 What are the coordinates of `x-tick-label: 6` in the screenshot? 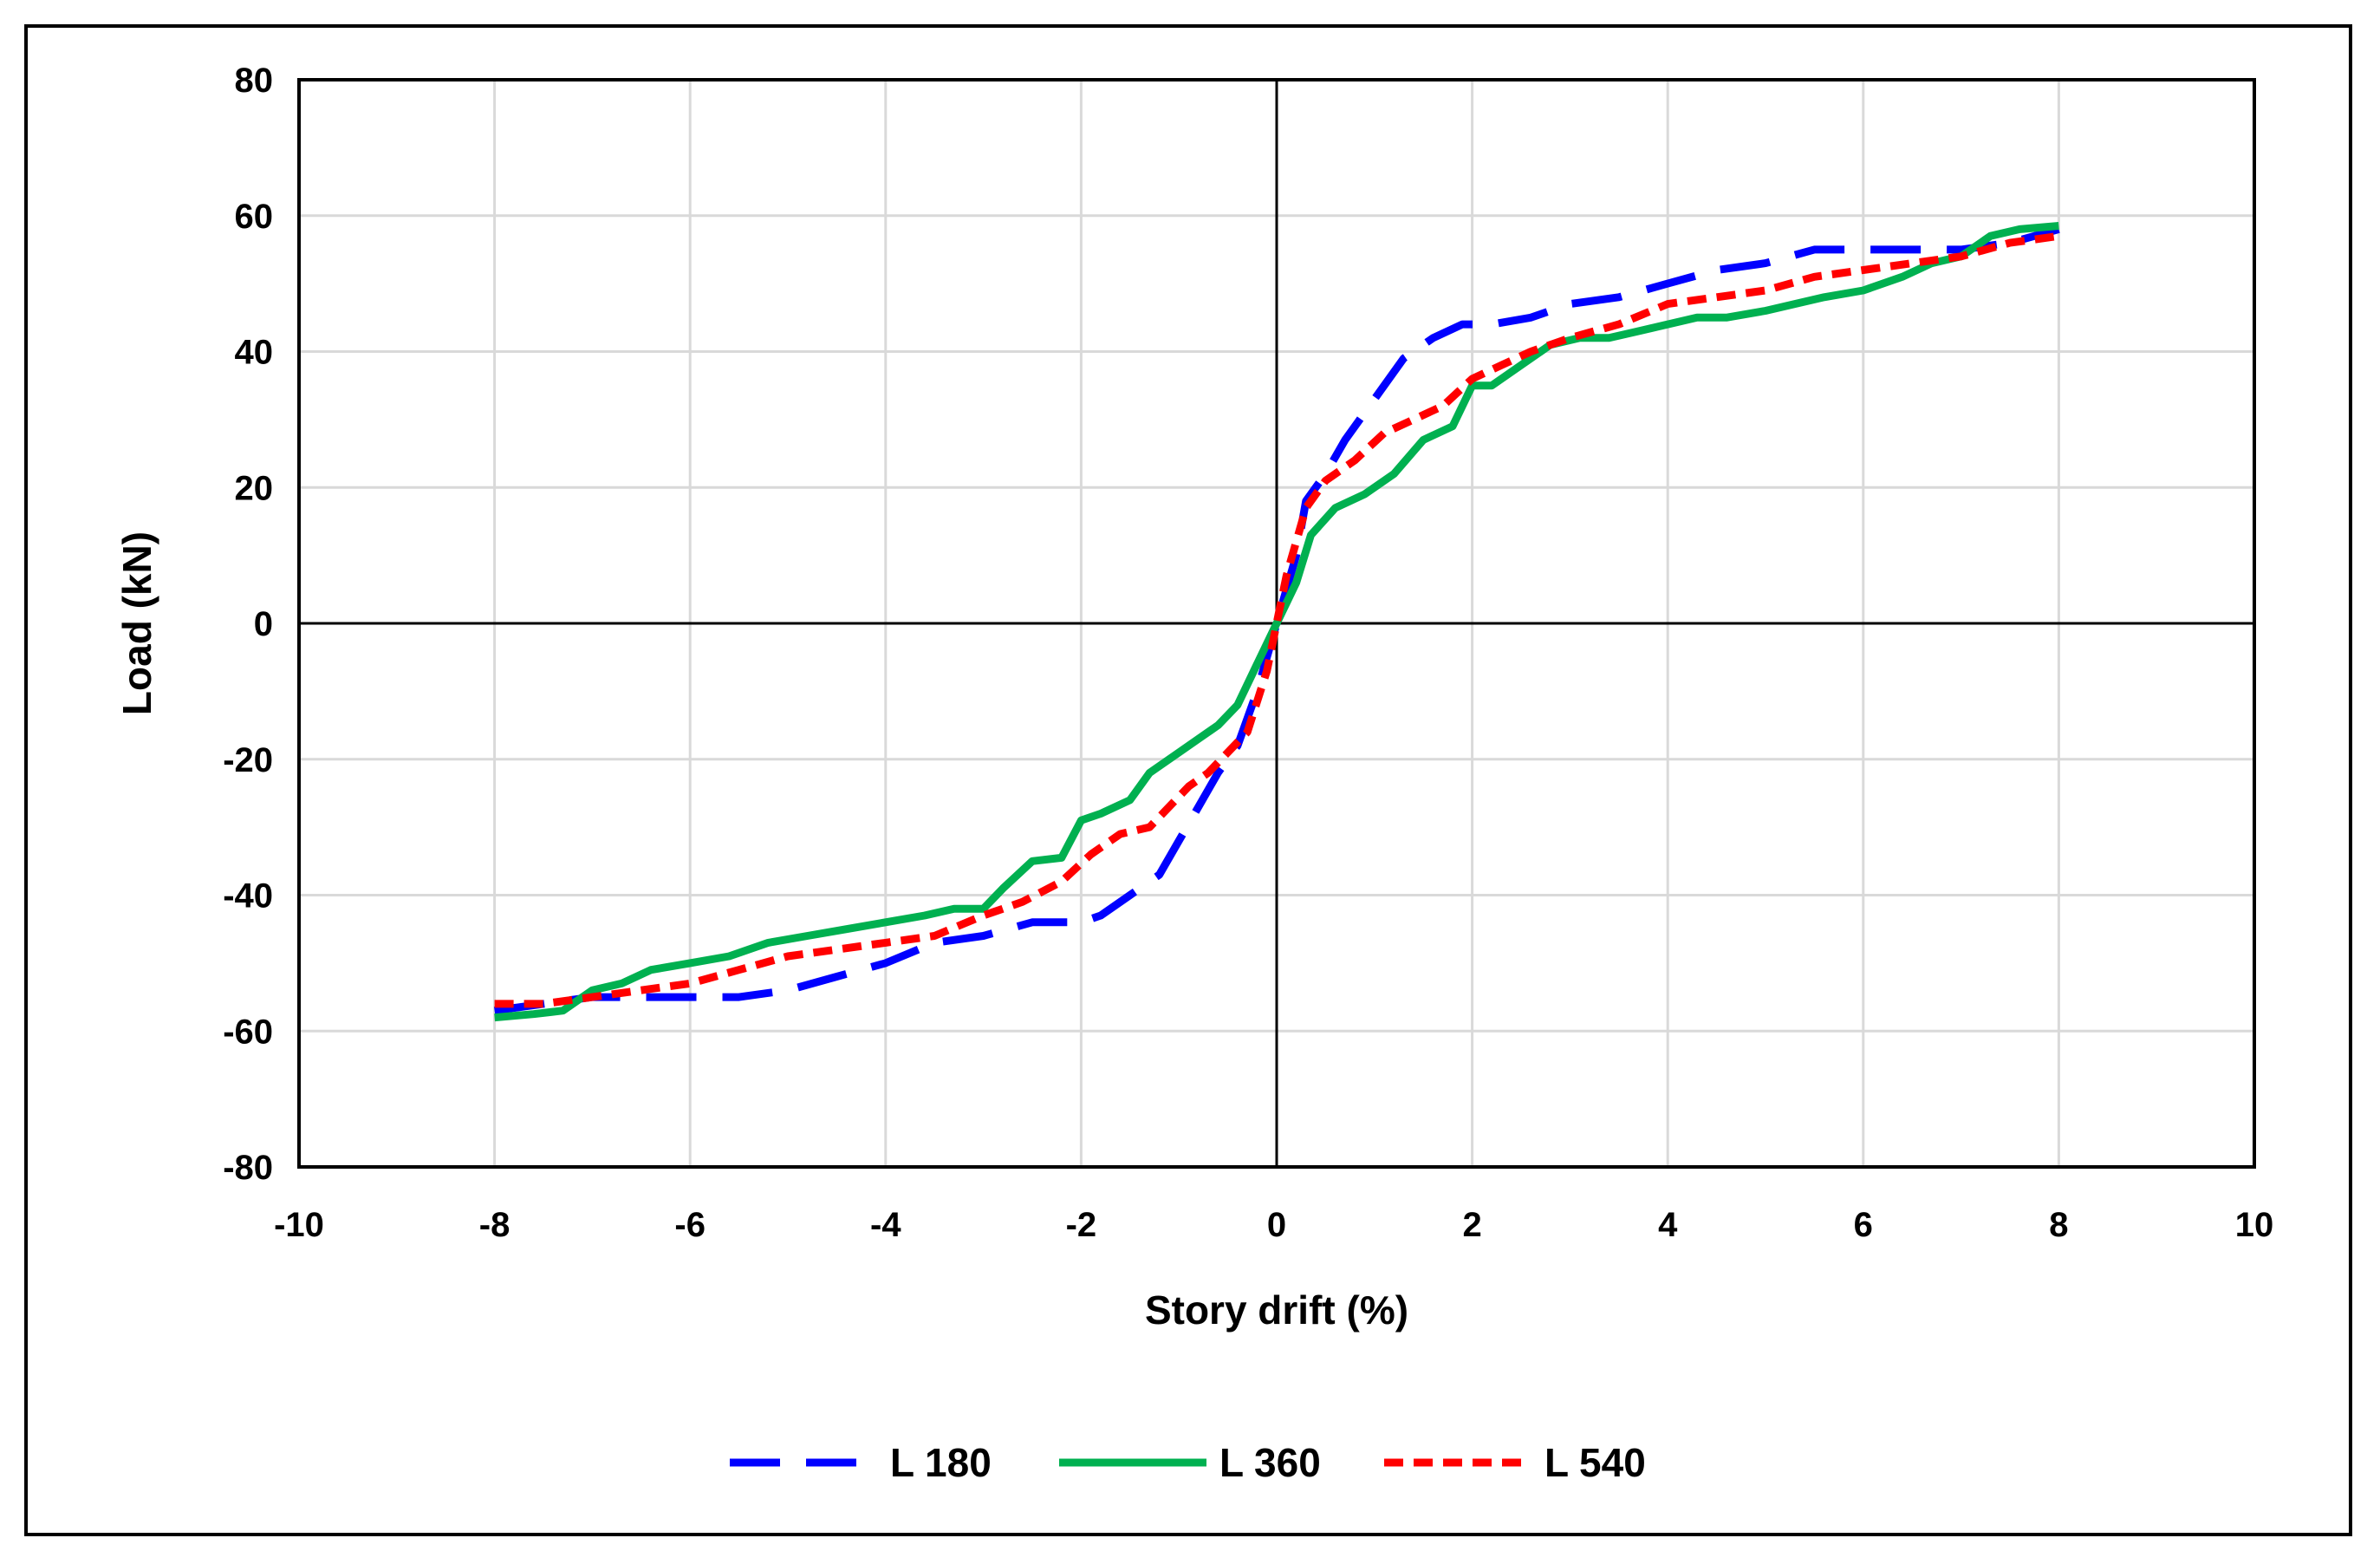 It's located at (1863, 1225).